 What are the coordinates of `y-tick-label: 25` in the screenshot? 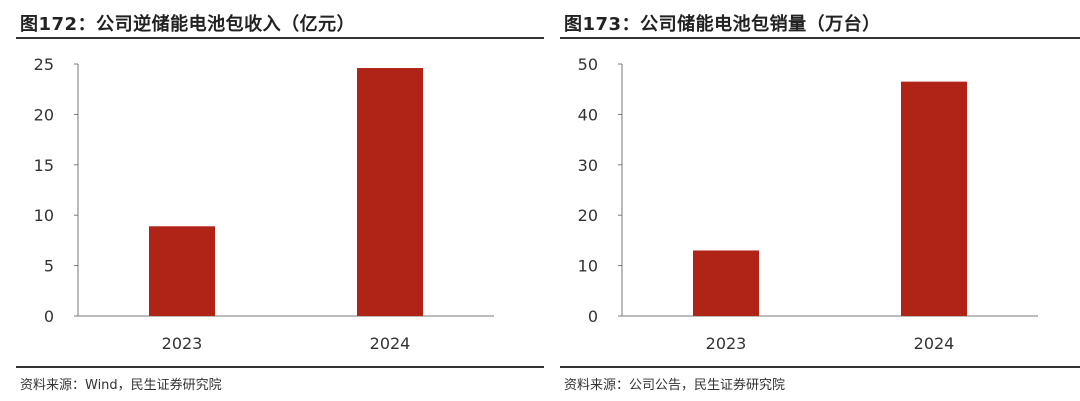 It's located at (44, 64).